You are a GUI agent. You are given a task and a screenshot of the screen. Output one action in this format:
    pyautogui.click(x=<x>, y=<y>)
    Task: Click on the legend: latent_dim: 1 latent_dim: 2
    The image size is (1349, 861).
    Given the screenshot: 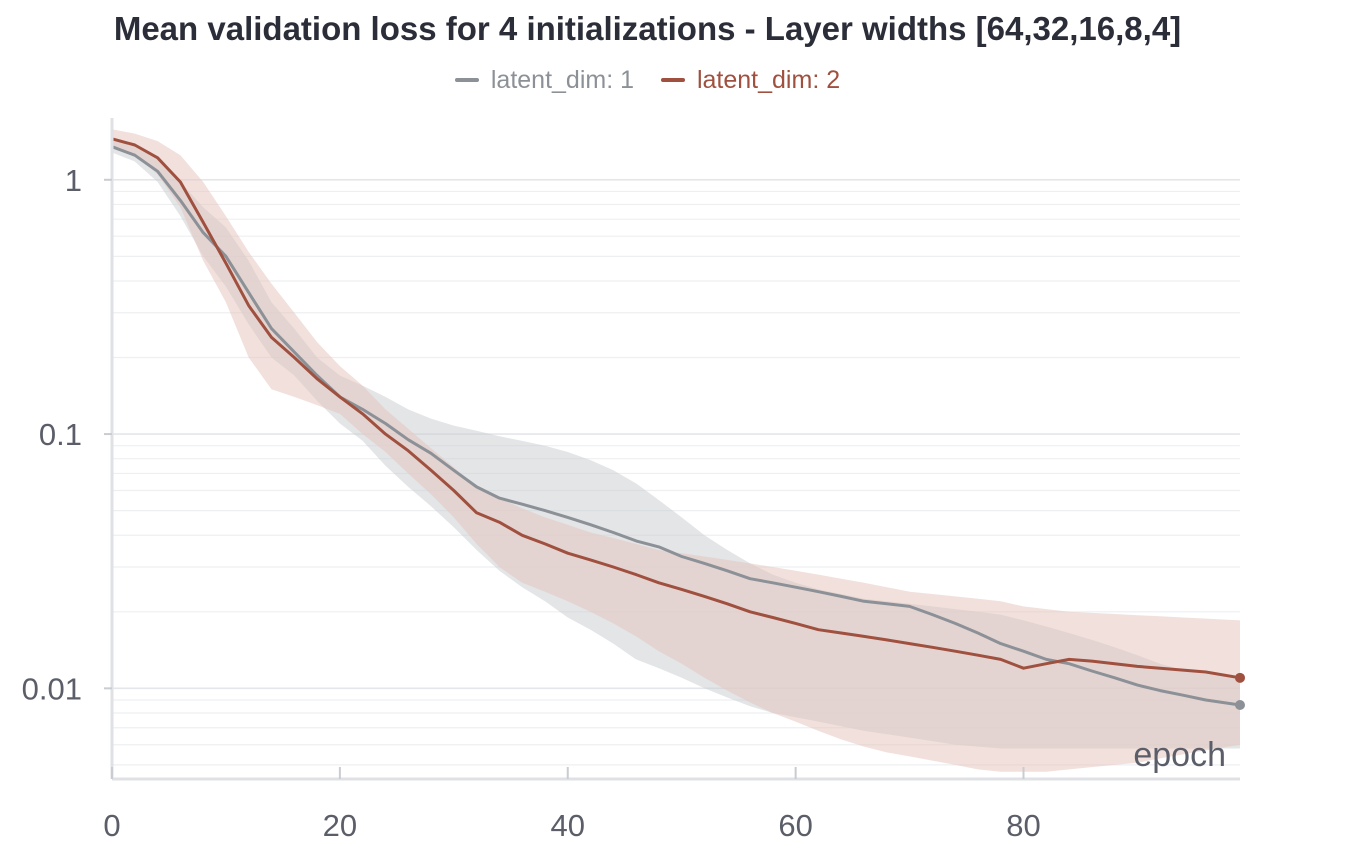 What is the action you would take?
    pyautogui.click(x=647, y=77)
    